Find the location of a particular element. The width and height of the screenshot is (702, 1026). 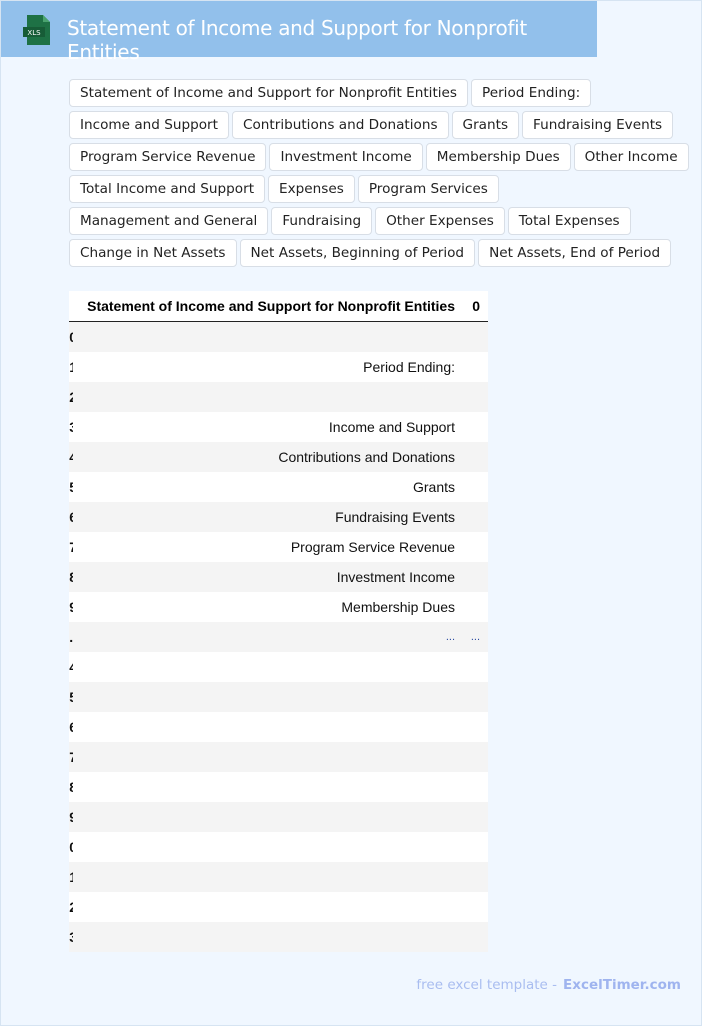

table-row: 7 Program Service Revenue is located at coordinates (278, 547).